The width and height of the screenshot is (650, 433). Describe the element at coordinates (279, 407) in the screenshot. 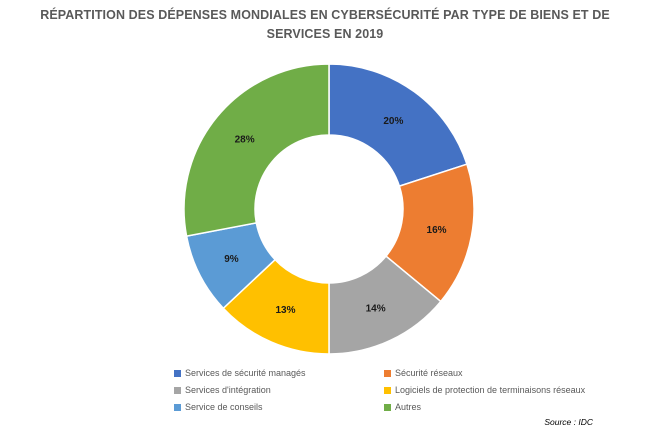

I see `legend-item-service-de-conseils: Service de conseils` at that location.